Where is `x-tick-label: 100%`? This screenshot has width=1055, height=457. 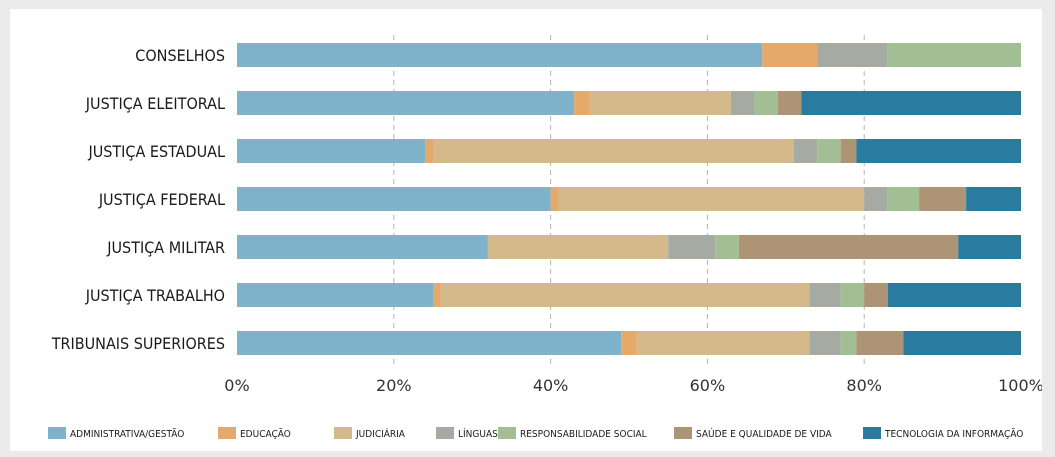 x-tick-label: 100% is located at coordinates (1020, 385).